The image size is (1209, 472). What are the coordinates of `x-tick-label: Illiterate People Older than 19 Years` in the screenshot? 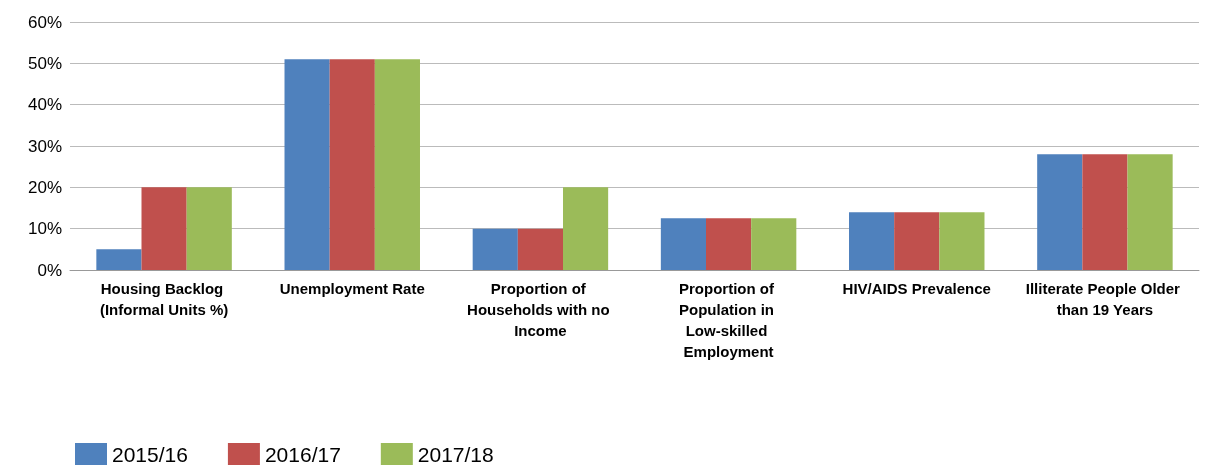 It's located at (1105, 299).